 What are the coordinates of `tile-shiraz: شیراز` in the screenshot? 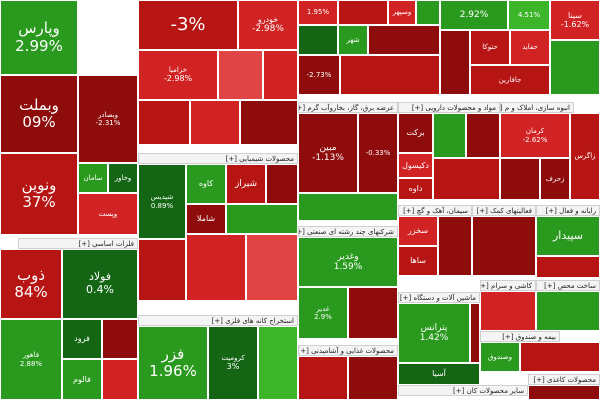 It's located at (246, 184).